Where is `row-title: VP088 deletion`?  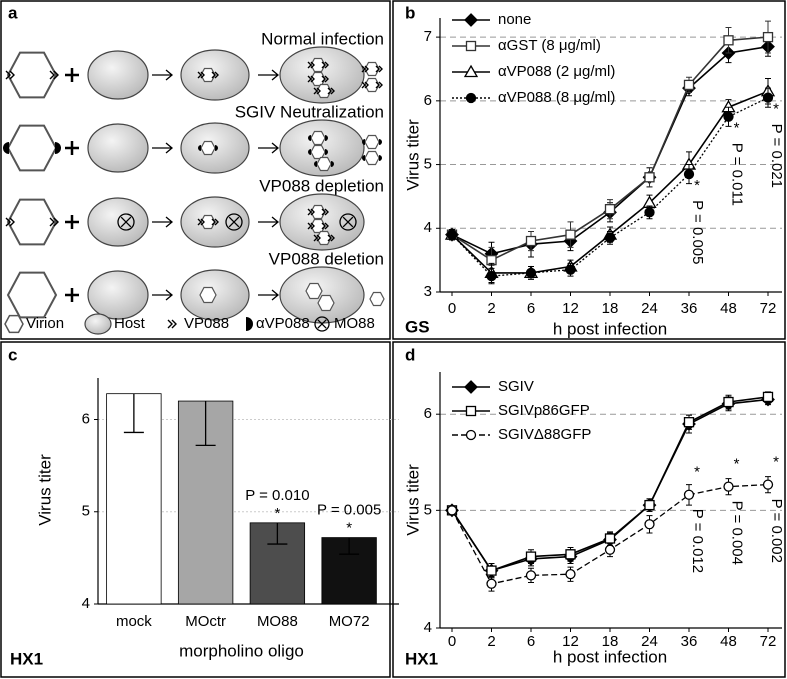
row-title: VP088 deletion is located at coordinates (326, 258).